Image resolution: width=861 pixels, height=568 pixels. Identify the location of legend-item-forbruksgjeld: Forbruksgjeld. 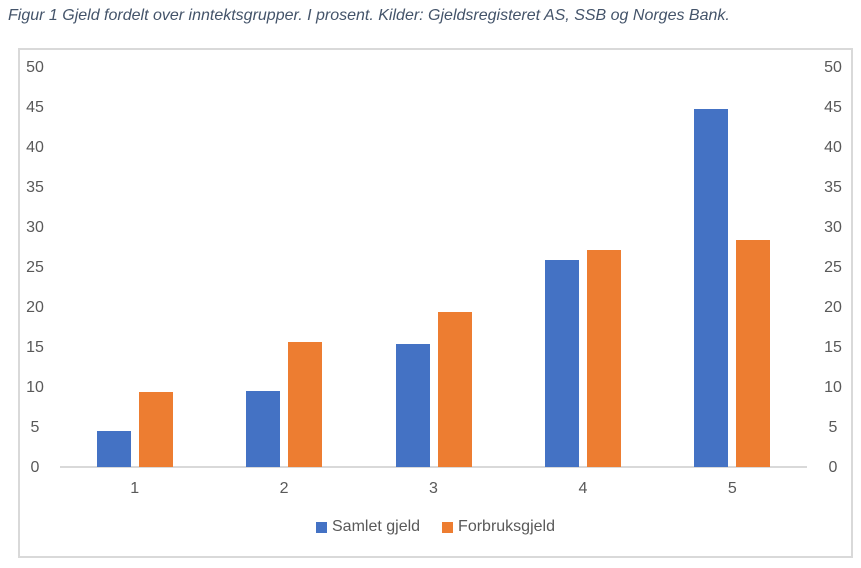
(498, 527).